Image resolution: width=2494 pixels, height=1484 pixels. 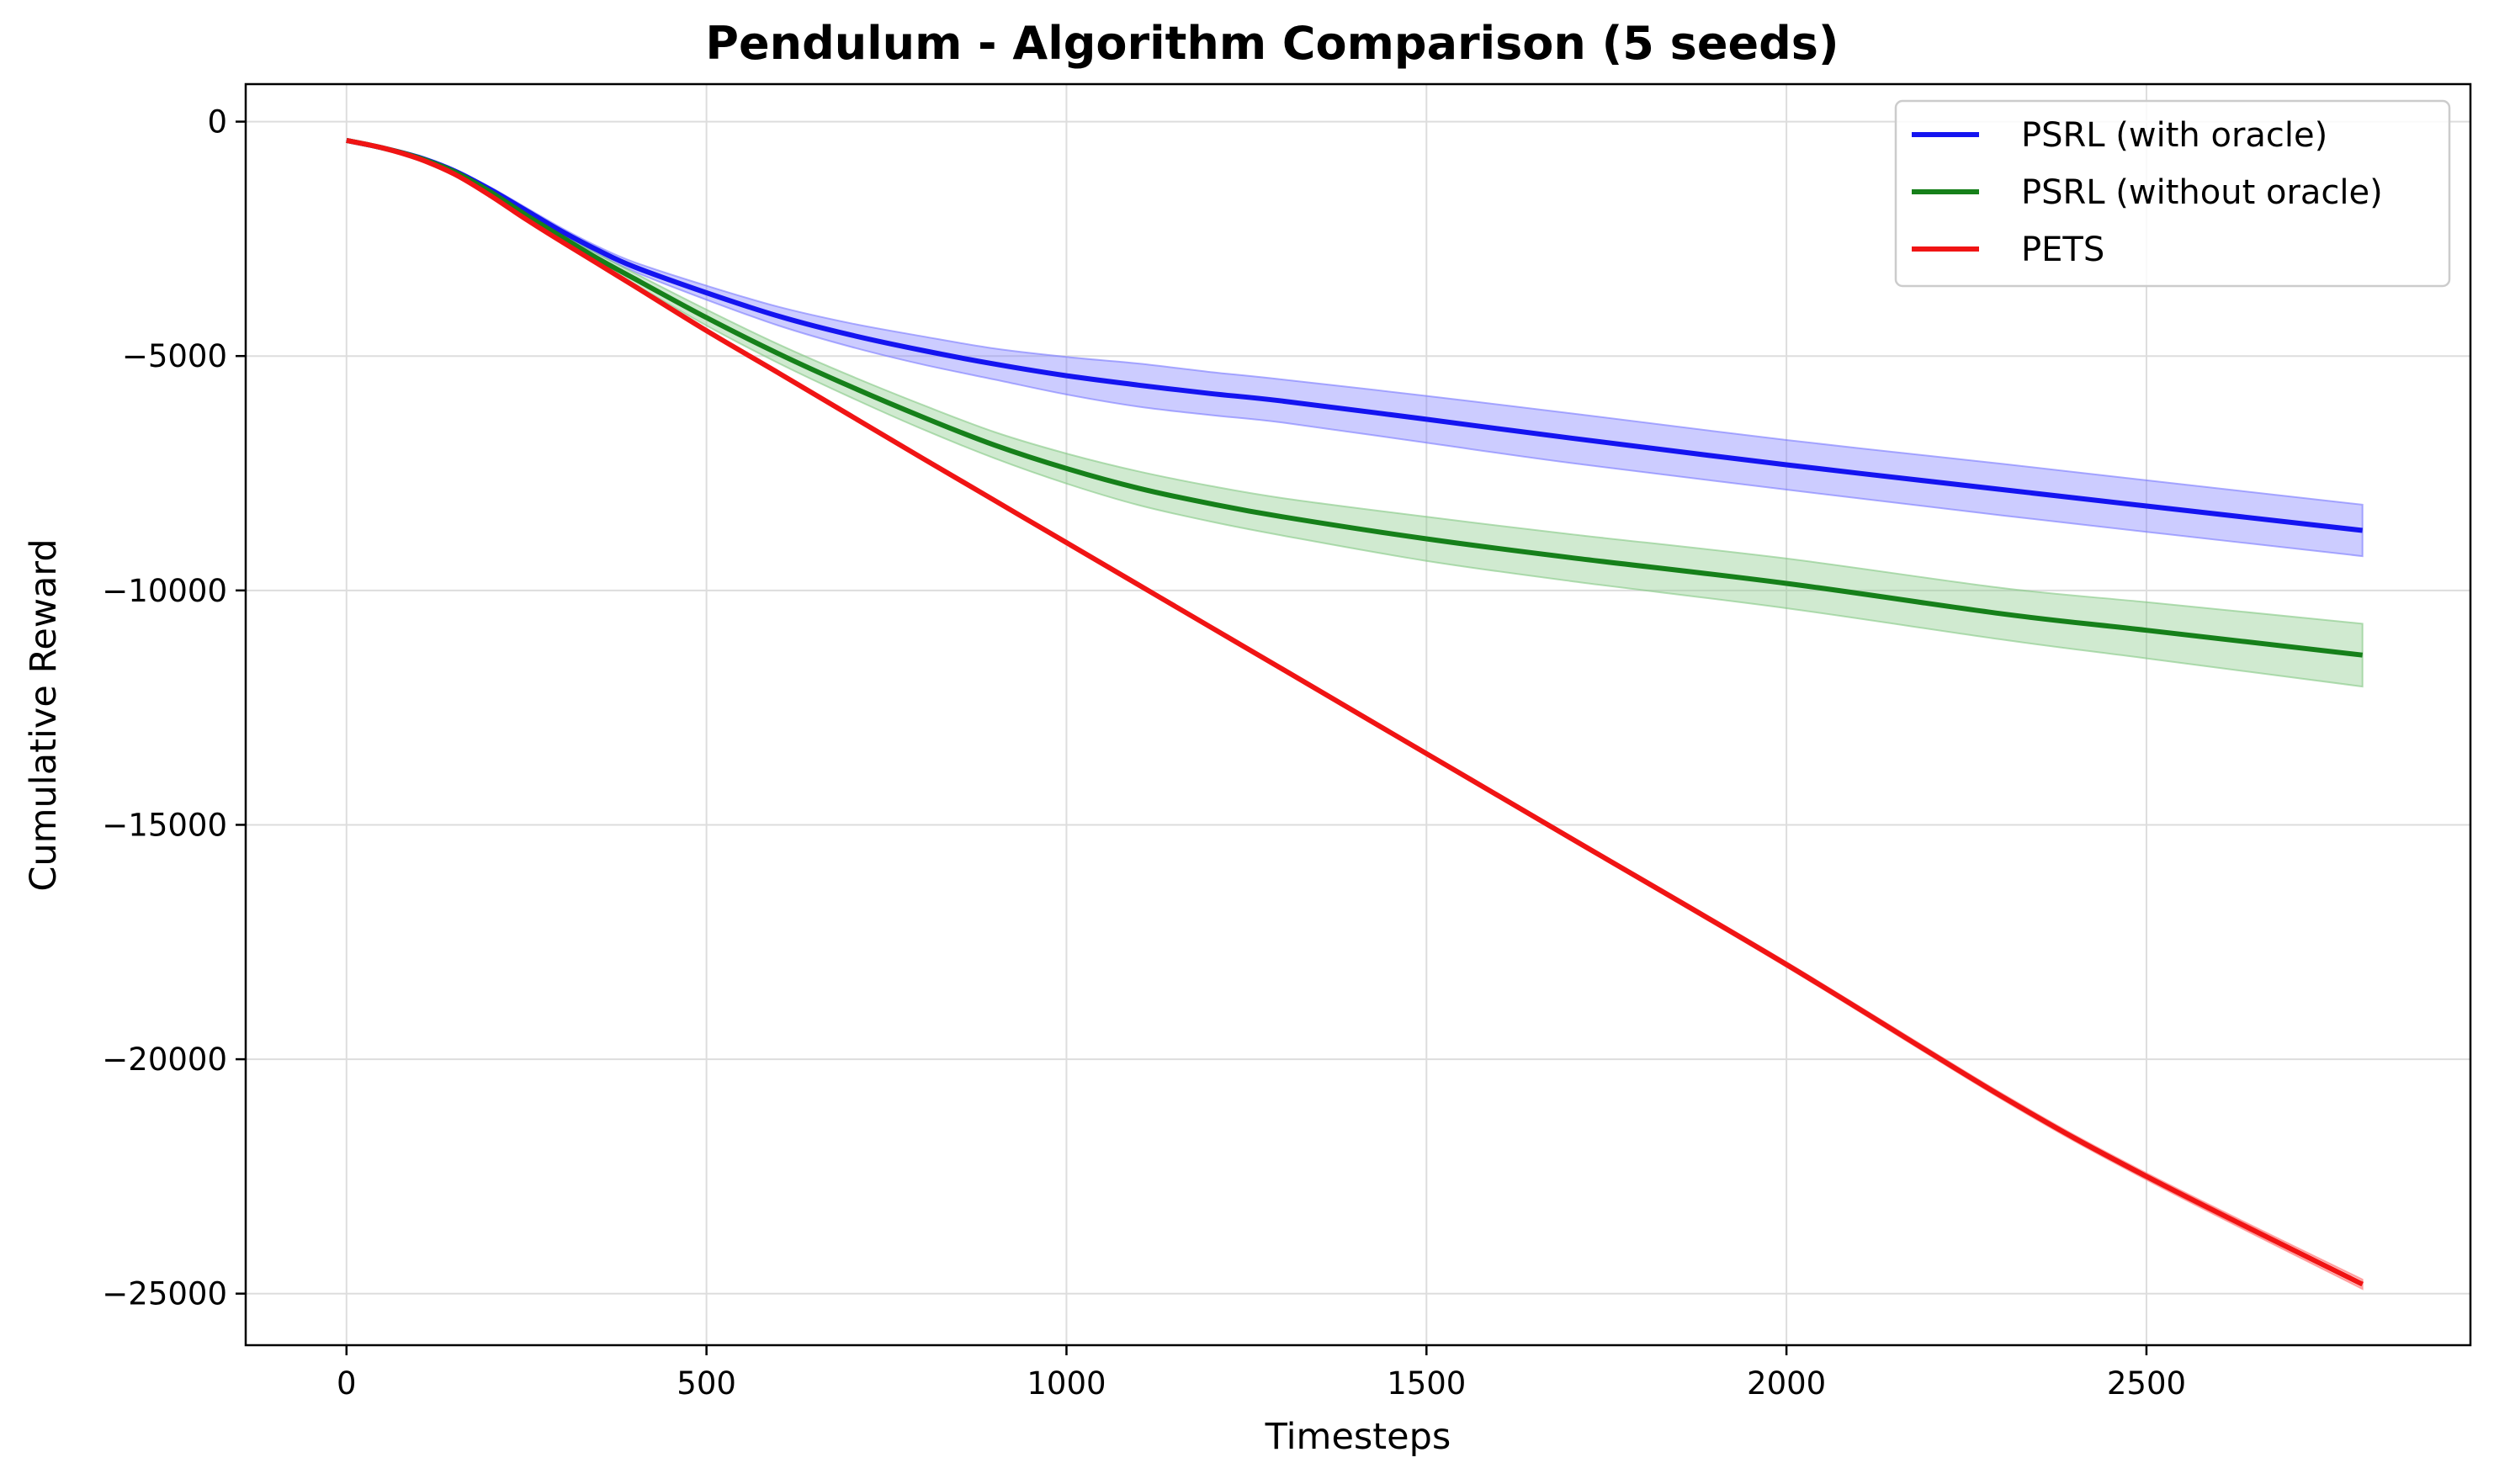 What do you see at coordinates (164, 1059) in the screenshot?
I see `y-tick-label: −20000` at bounding box center [164, 1059].